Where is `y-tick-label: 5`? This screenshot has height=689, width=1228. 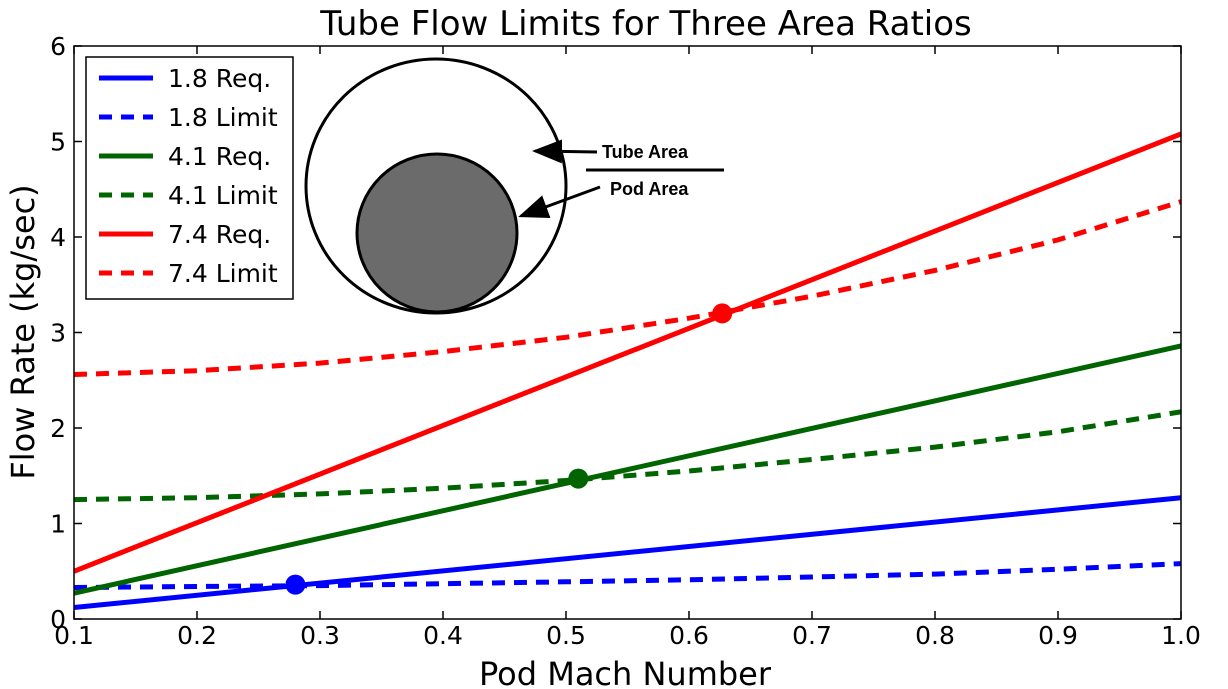
y-tick-label: 5 is located at coordinates (58, 142).